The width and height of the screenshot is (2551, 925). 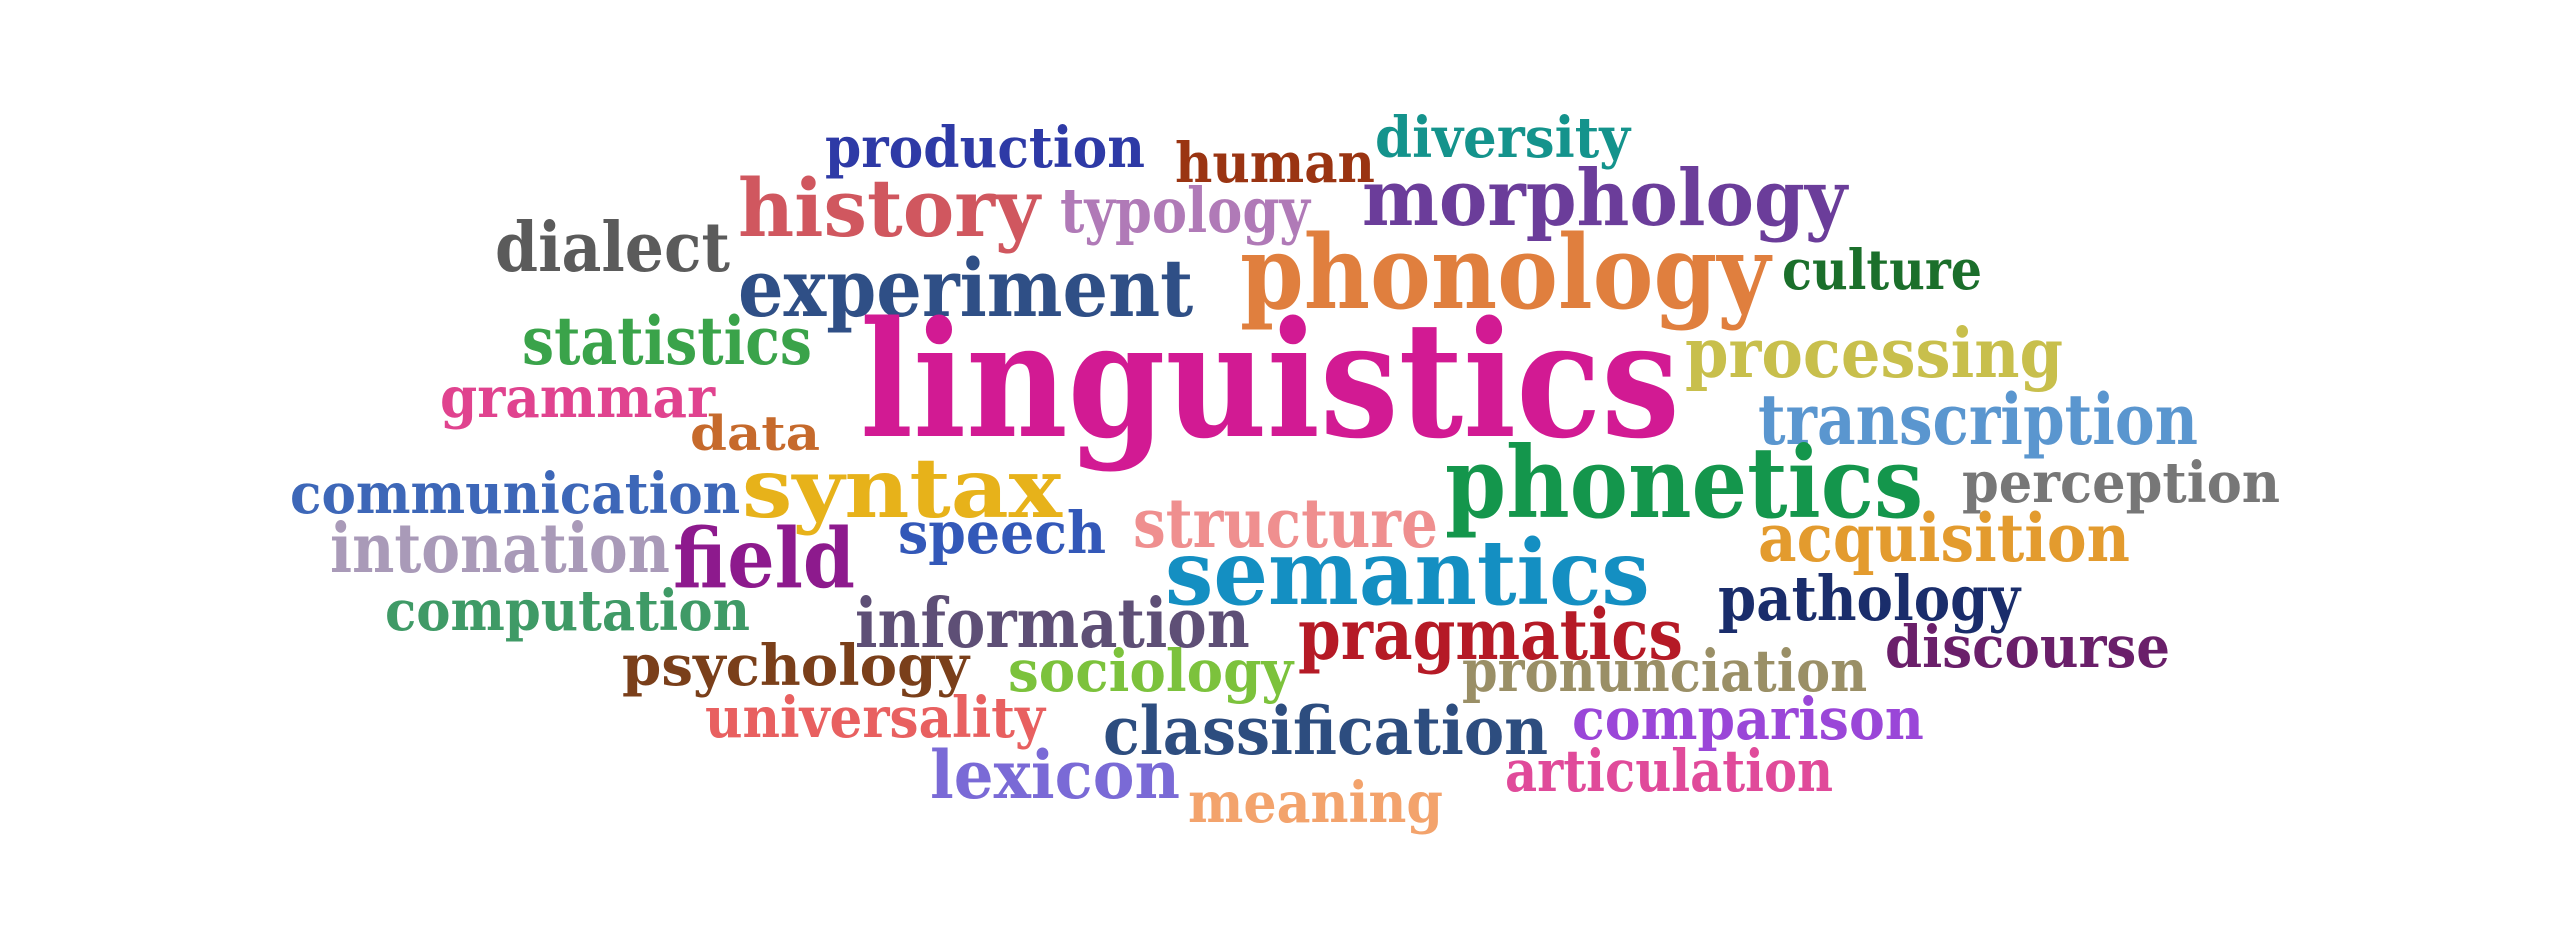 I want to click on word-data: data, so click(x=755, y=434).